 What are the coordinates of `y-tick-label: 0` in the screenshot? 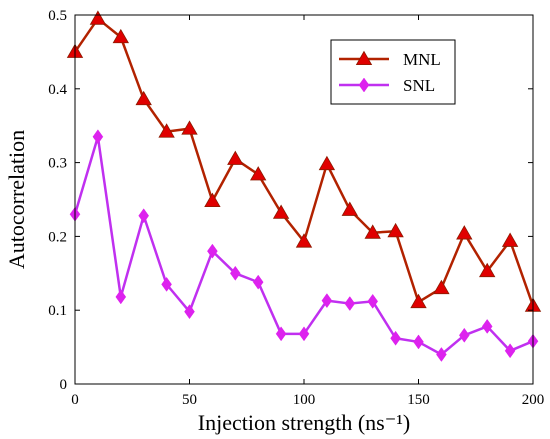 It's located at (64, 385).